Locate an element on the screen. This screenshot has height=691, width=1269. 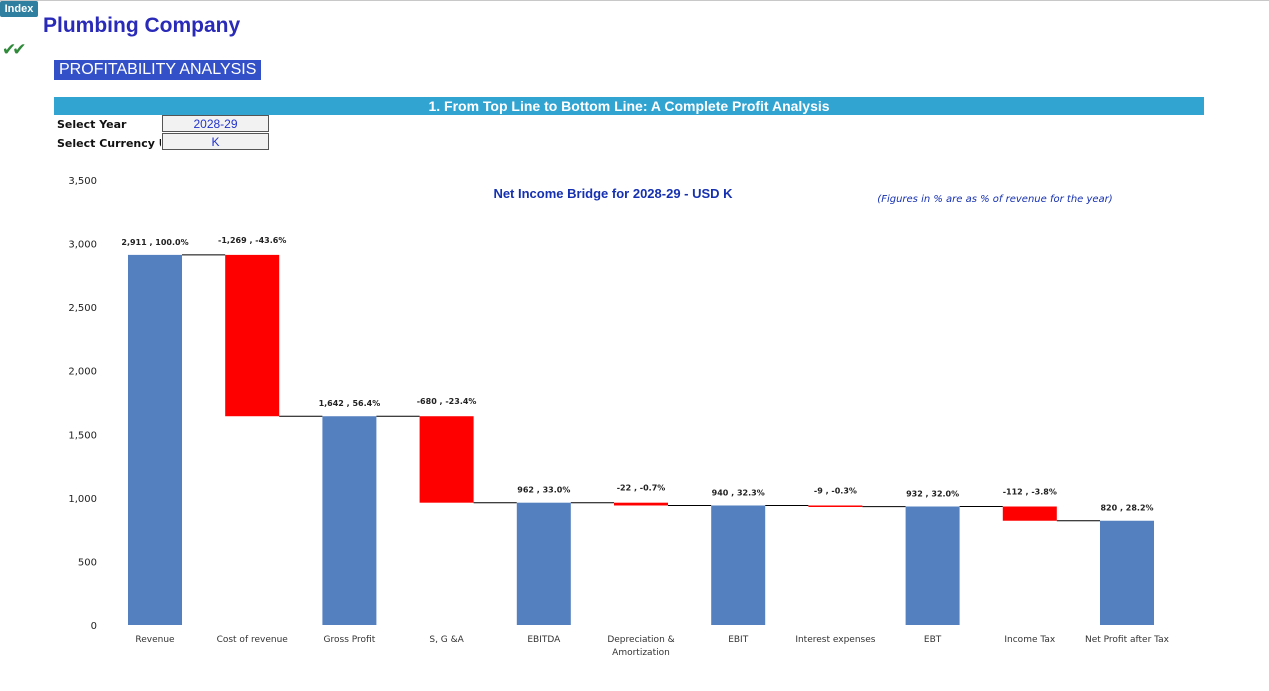
data-label: 1,642 , 56.4% is located at coordinates (350, 403).